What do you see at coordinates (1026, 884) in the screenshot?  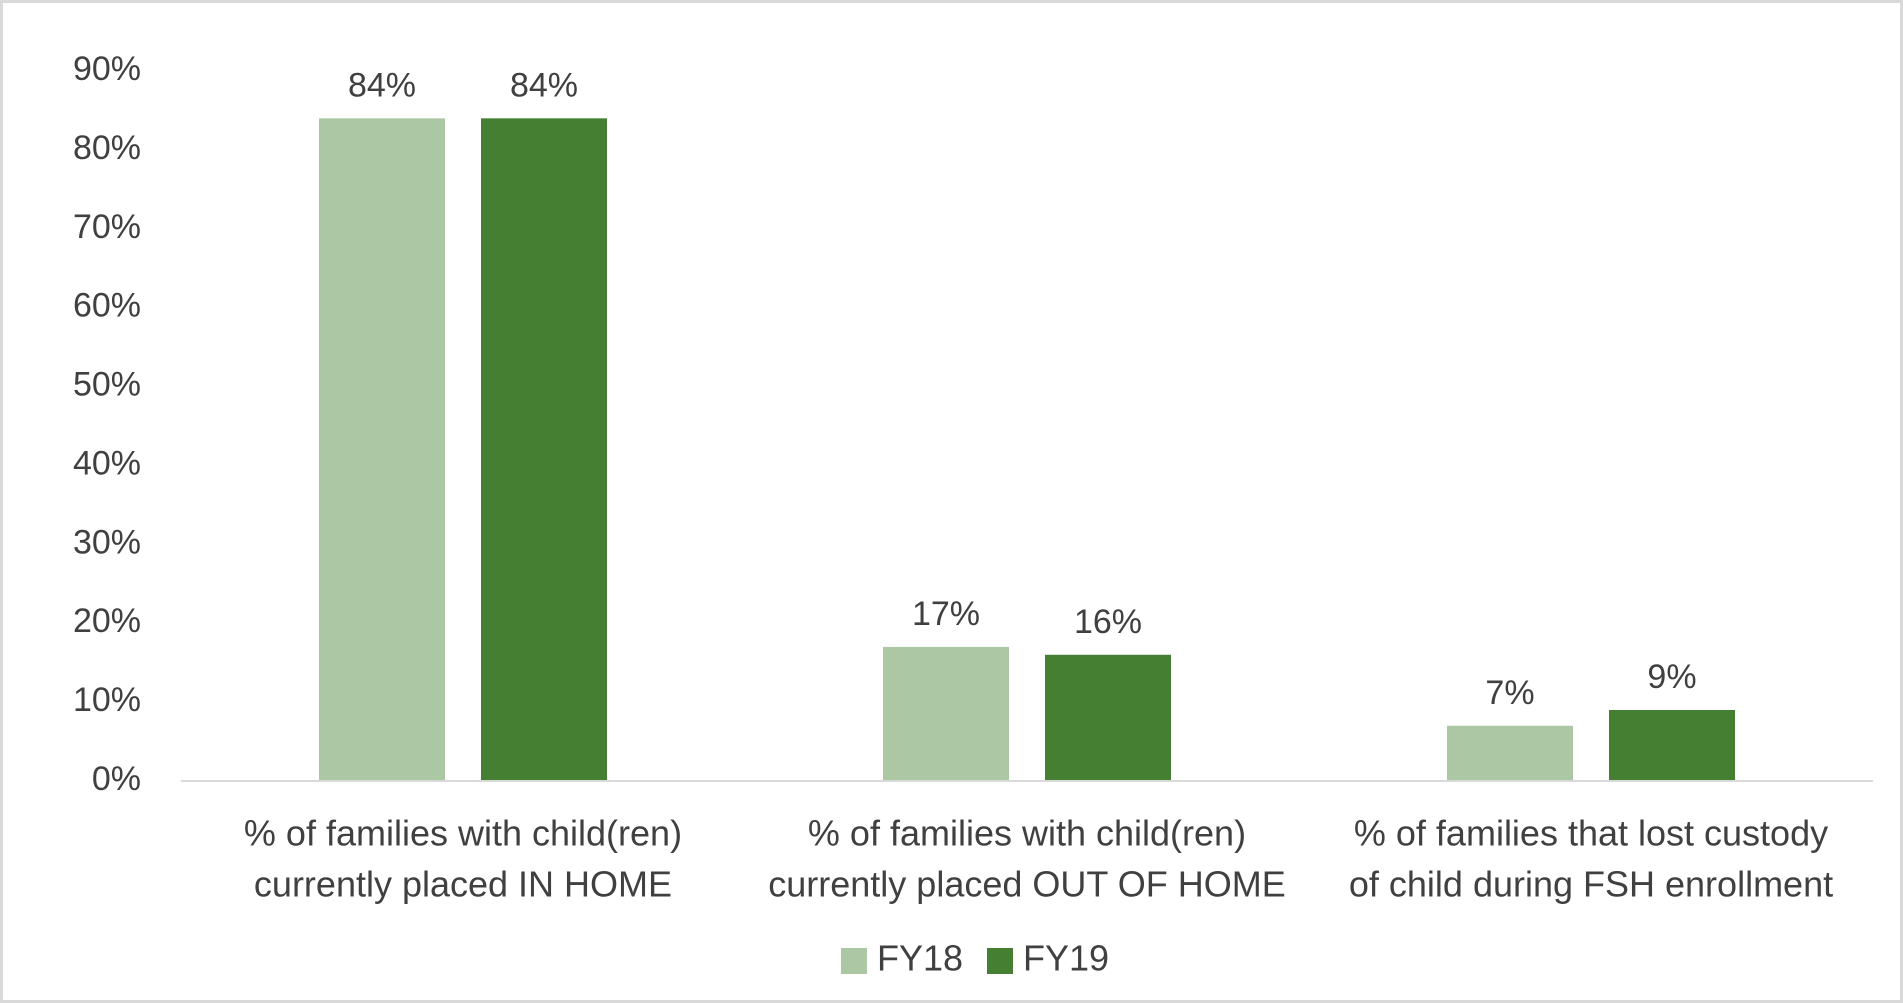 I see `category-label: currently placed OUT OF HOME` at bounding box center [1026, 884].